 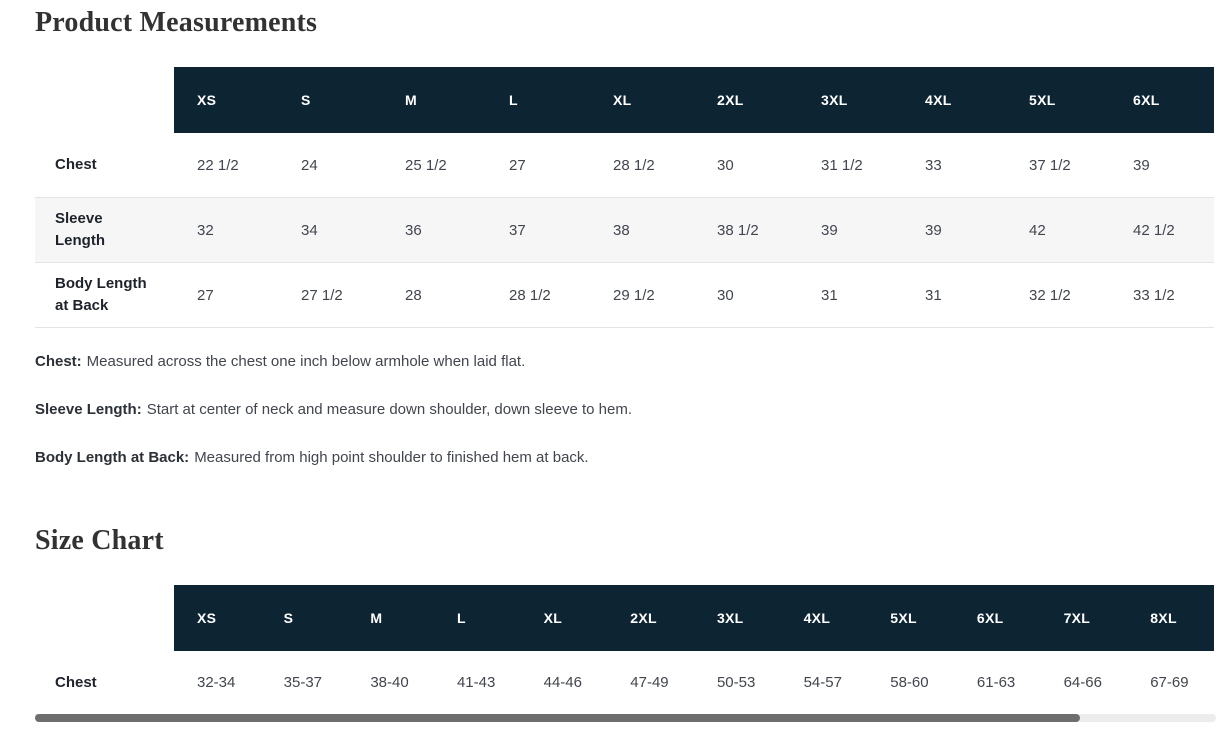 I want to click on measurement-value: 38, so click(x=621, y=230).